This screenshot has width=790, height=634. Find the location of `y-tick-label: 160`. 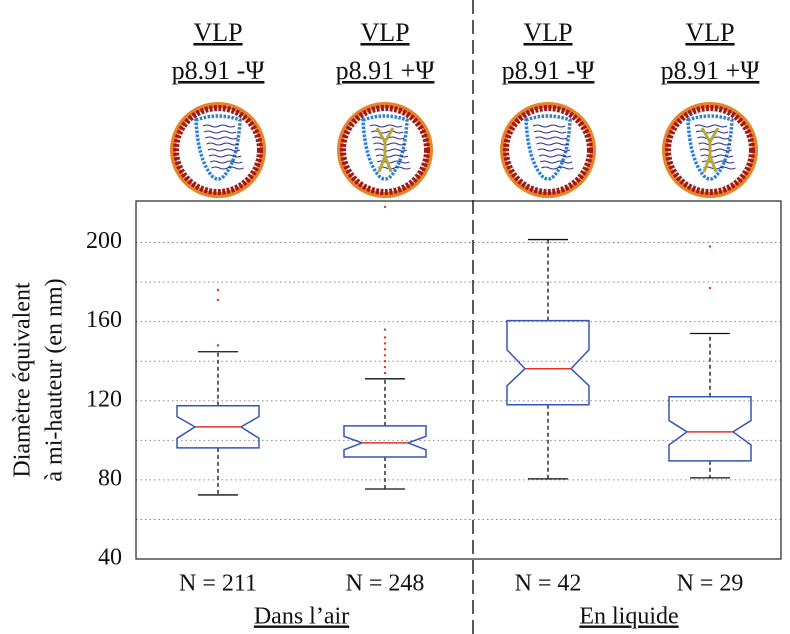

y-tick-label: 160 is located at coordinates (104, 320).